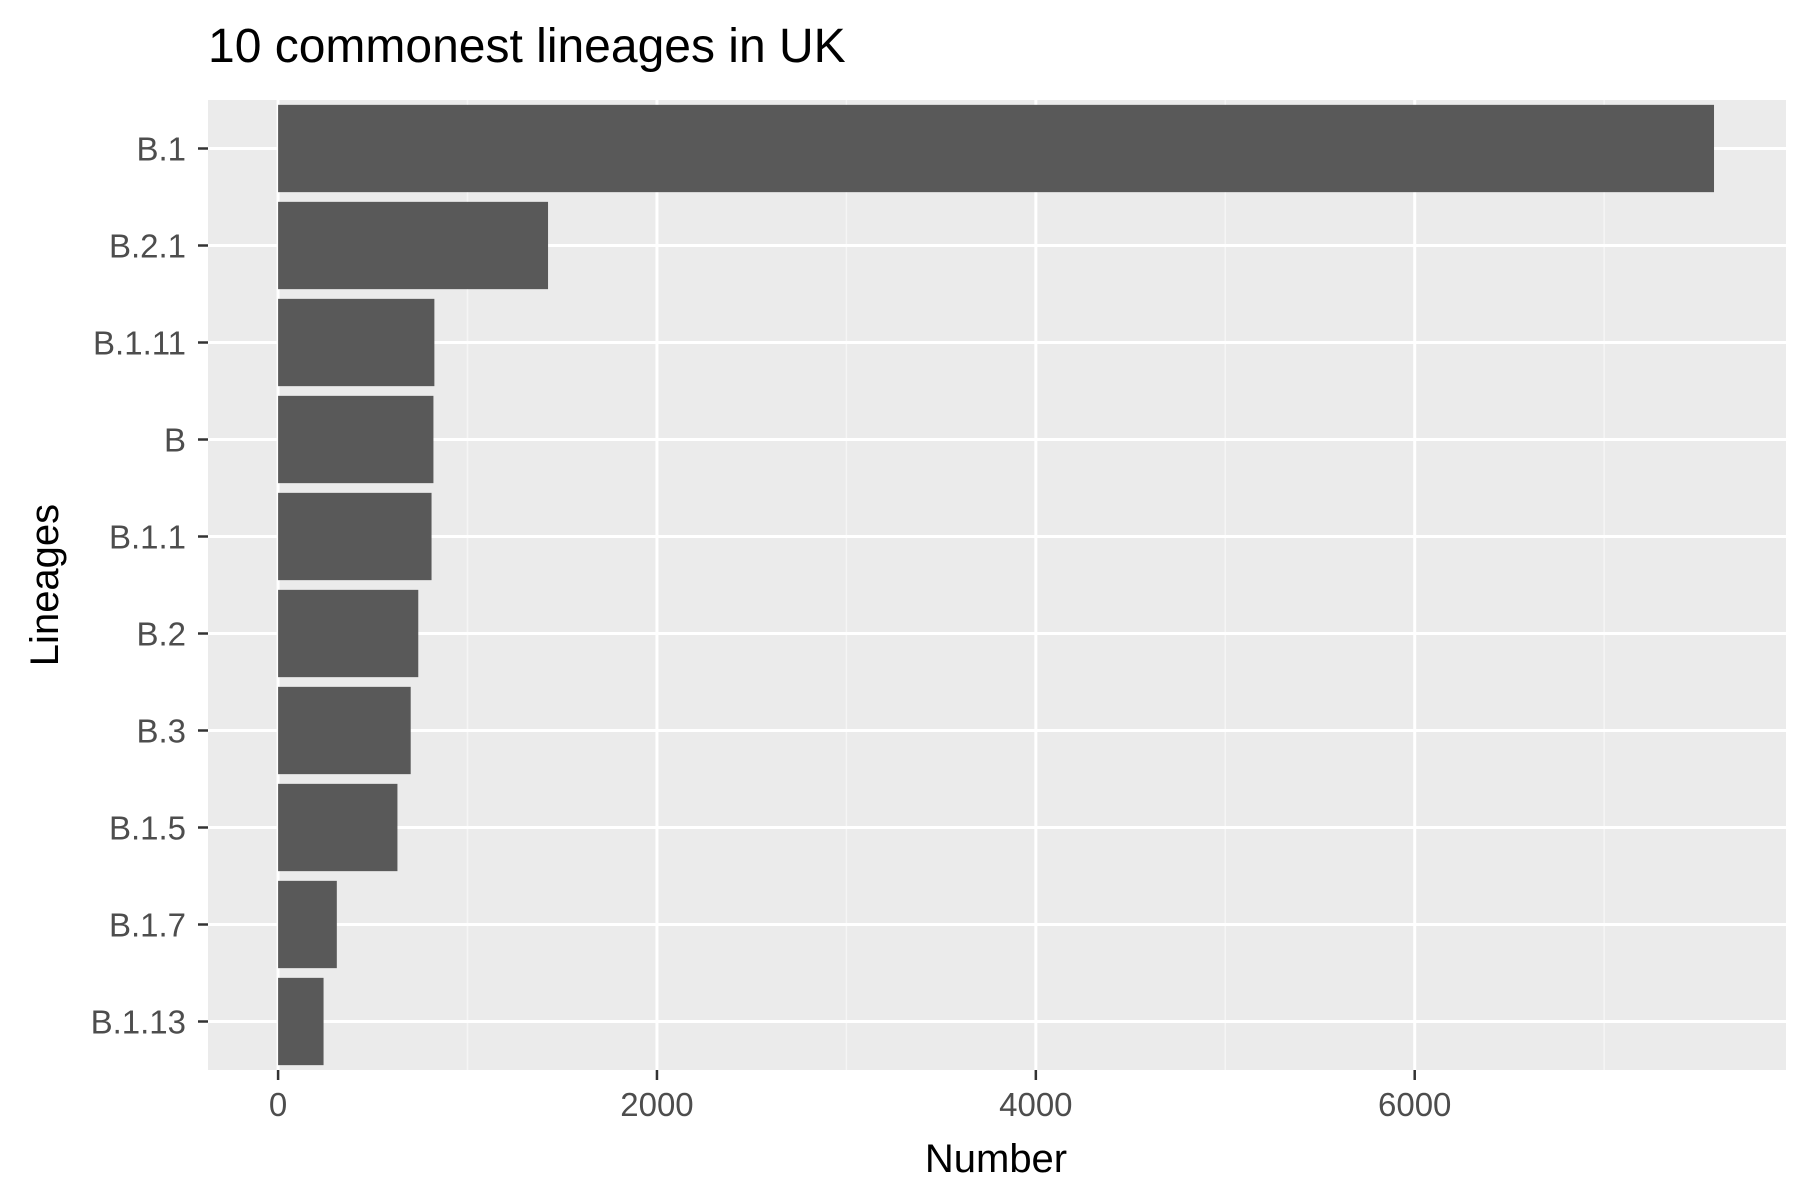 The width and height of the screenshot is (1800, 1200). I want to click on x-tick-label: 6000, so click(1414, 1104).